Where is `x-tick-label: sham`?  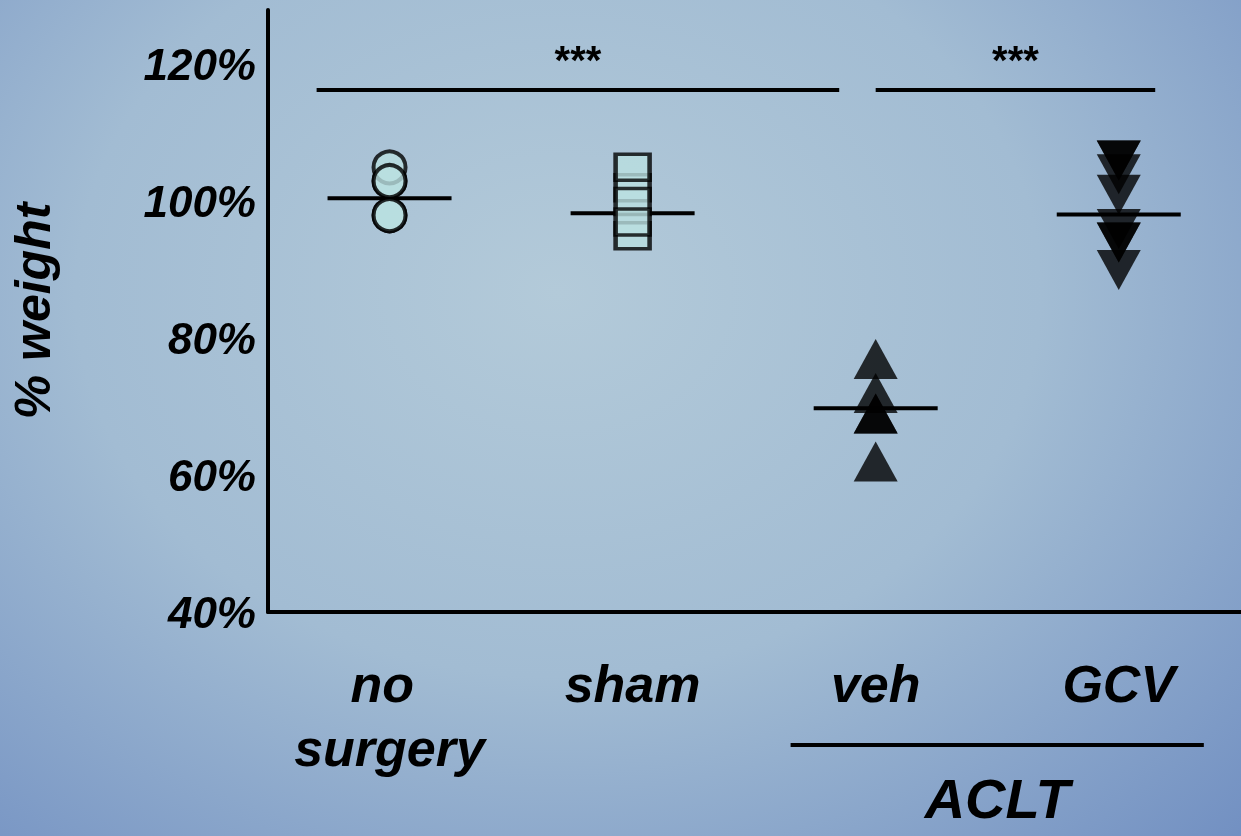 x-tick-label: sham is located at coordinates (632, 684).